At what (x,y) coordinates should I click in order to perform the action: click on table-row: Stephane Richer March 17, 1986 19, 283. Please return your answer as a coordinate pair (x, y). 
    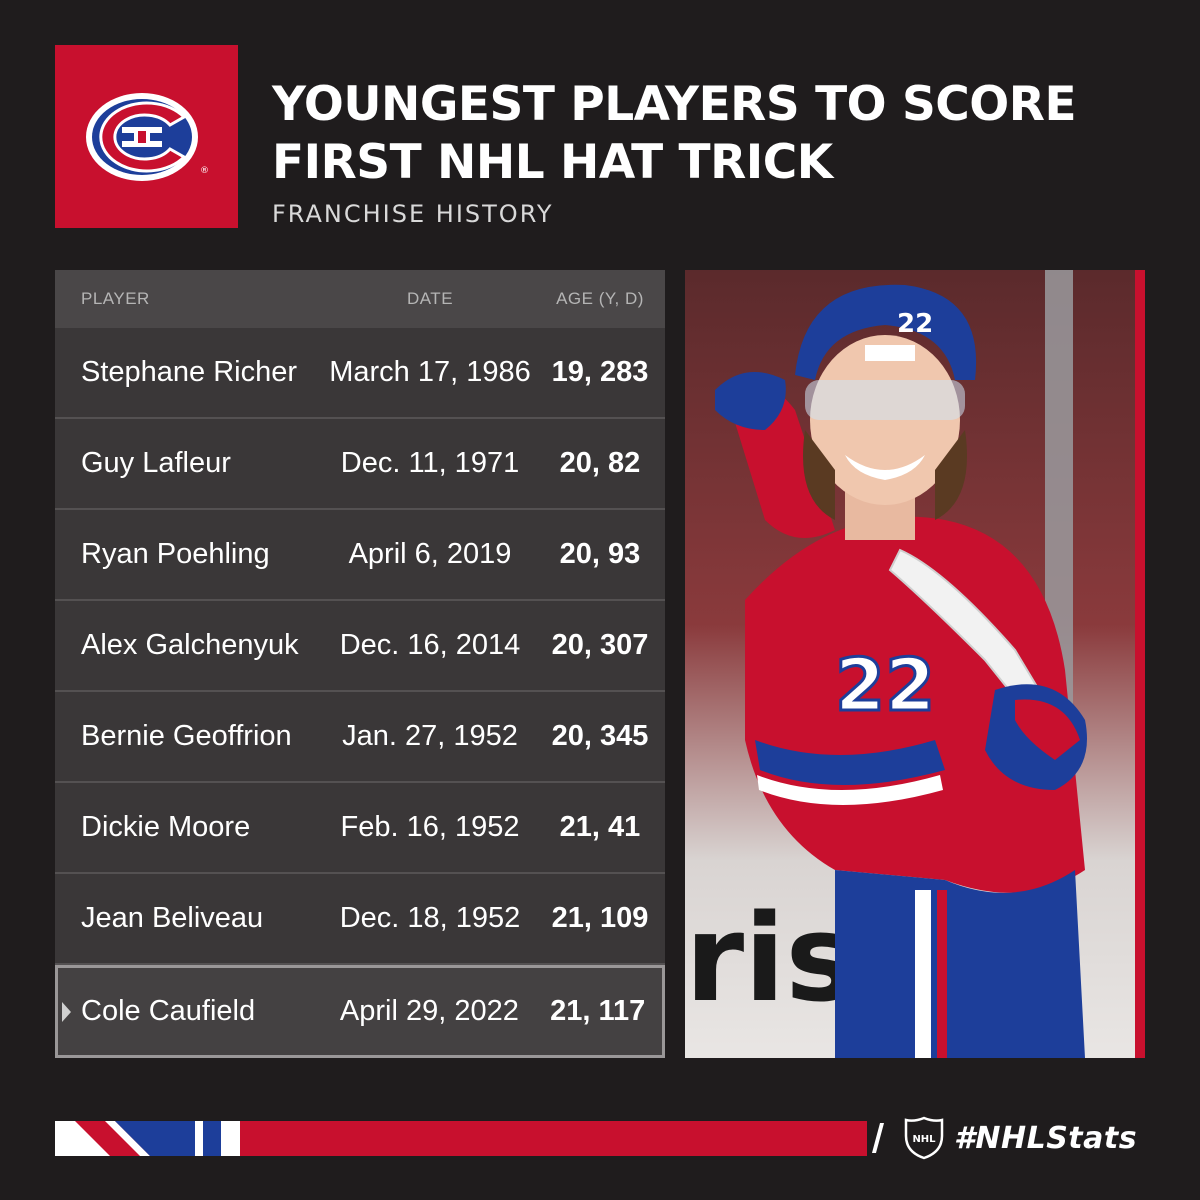
    Looking at the image, I should click on (360, 373).